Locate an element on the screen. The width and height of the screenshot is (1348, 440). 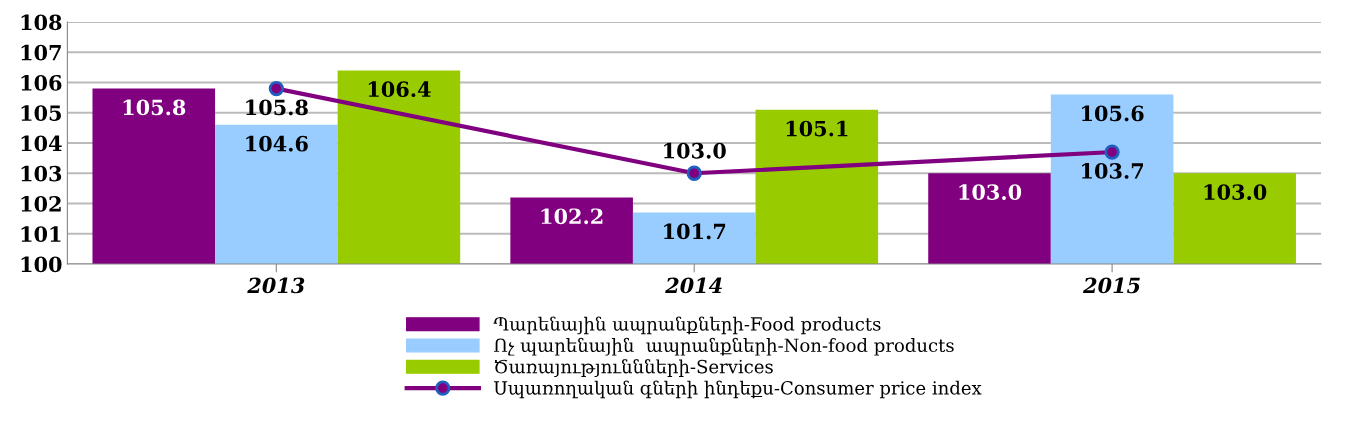
y-tick-label: 103 is located at coordinates (41, 173).